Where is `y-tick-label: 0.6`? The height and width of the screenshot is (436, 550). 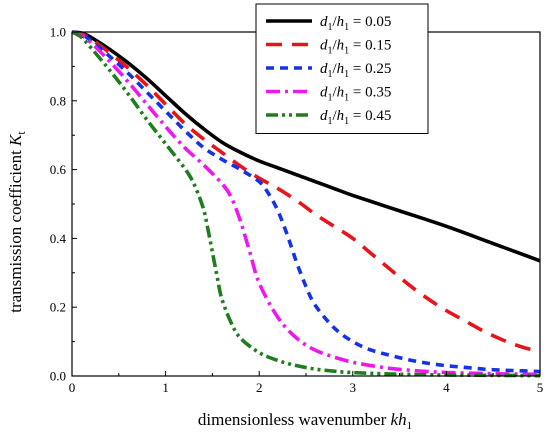 y-tick-label: 0.6 is located at coordinates (58, 169).